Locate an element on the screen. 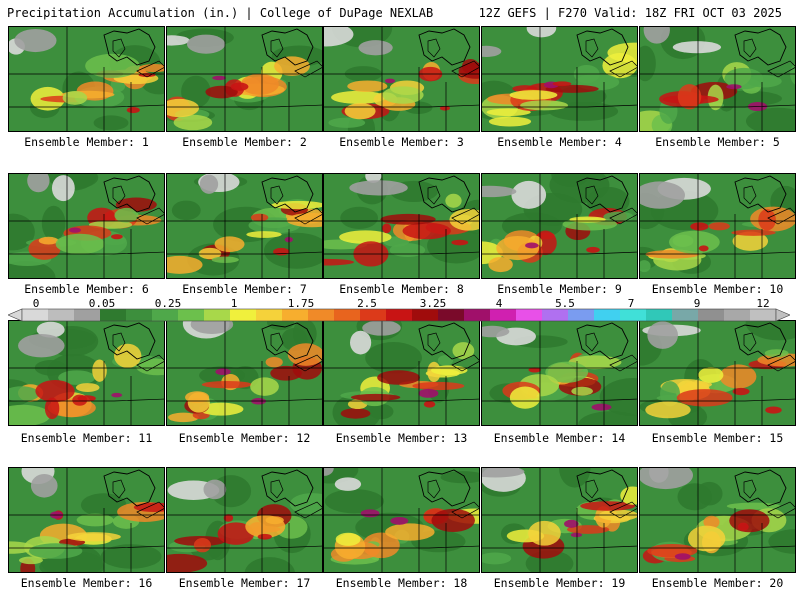 This screenshot has height=600, width=800. colorbar-tick-label: 12 is located at coordinates (763, 303).